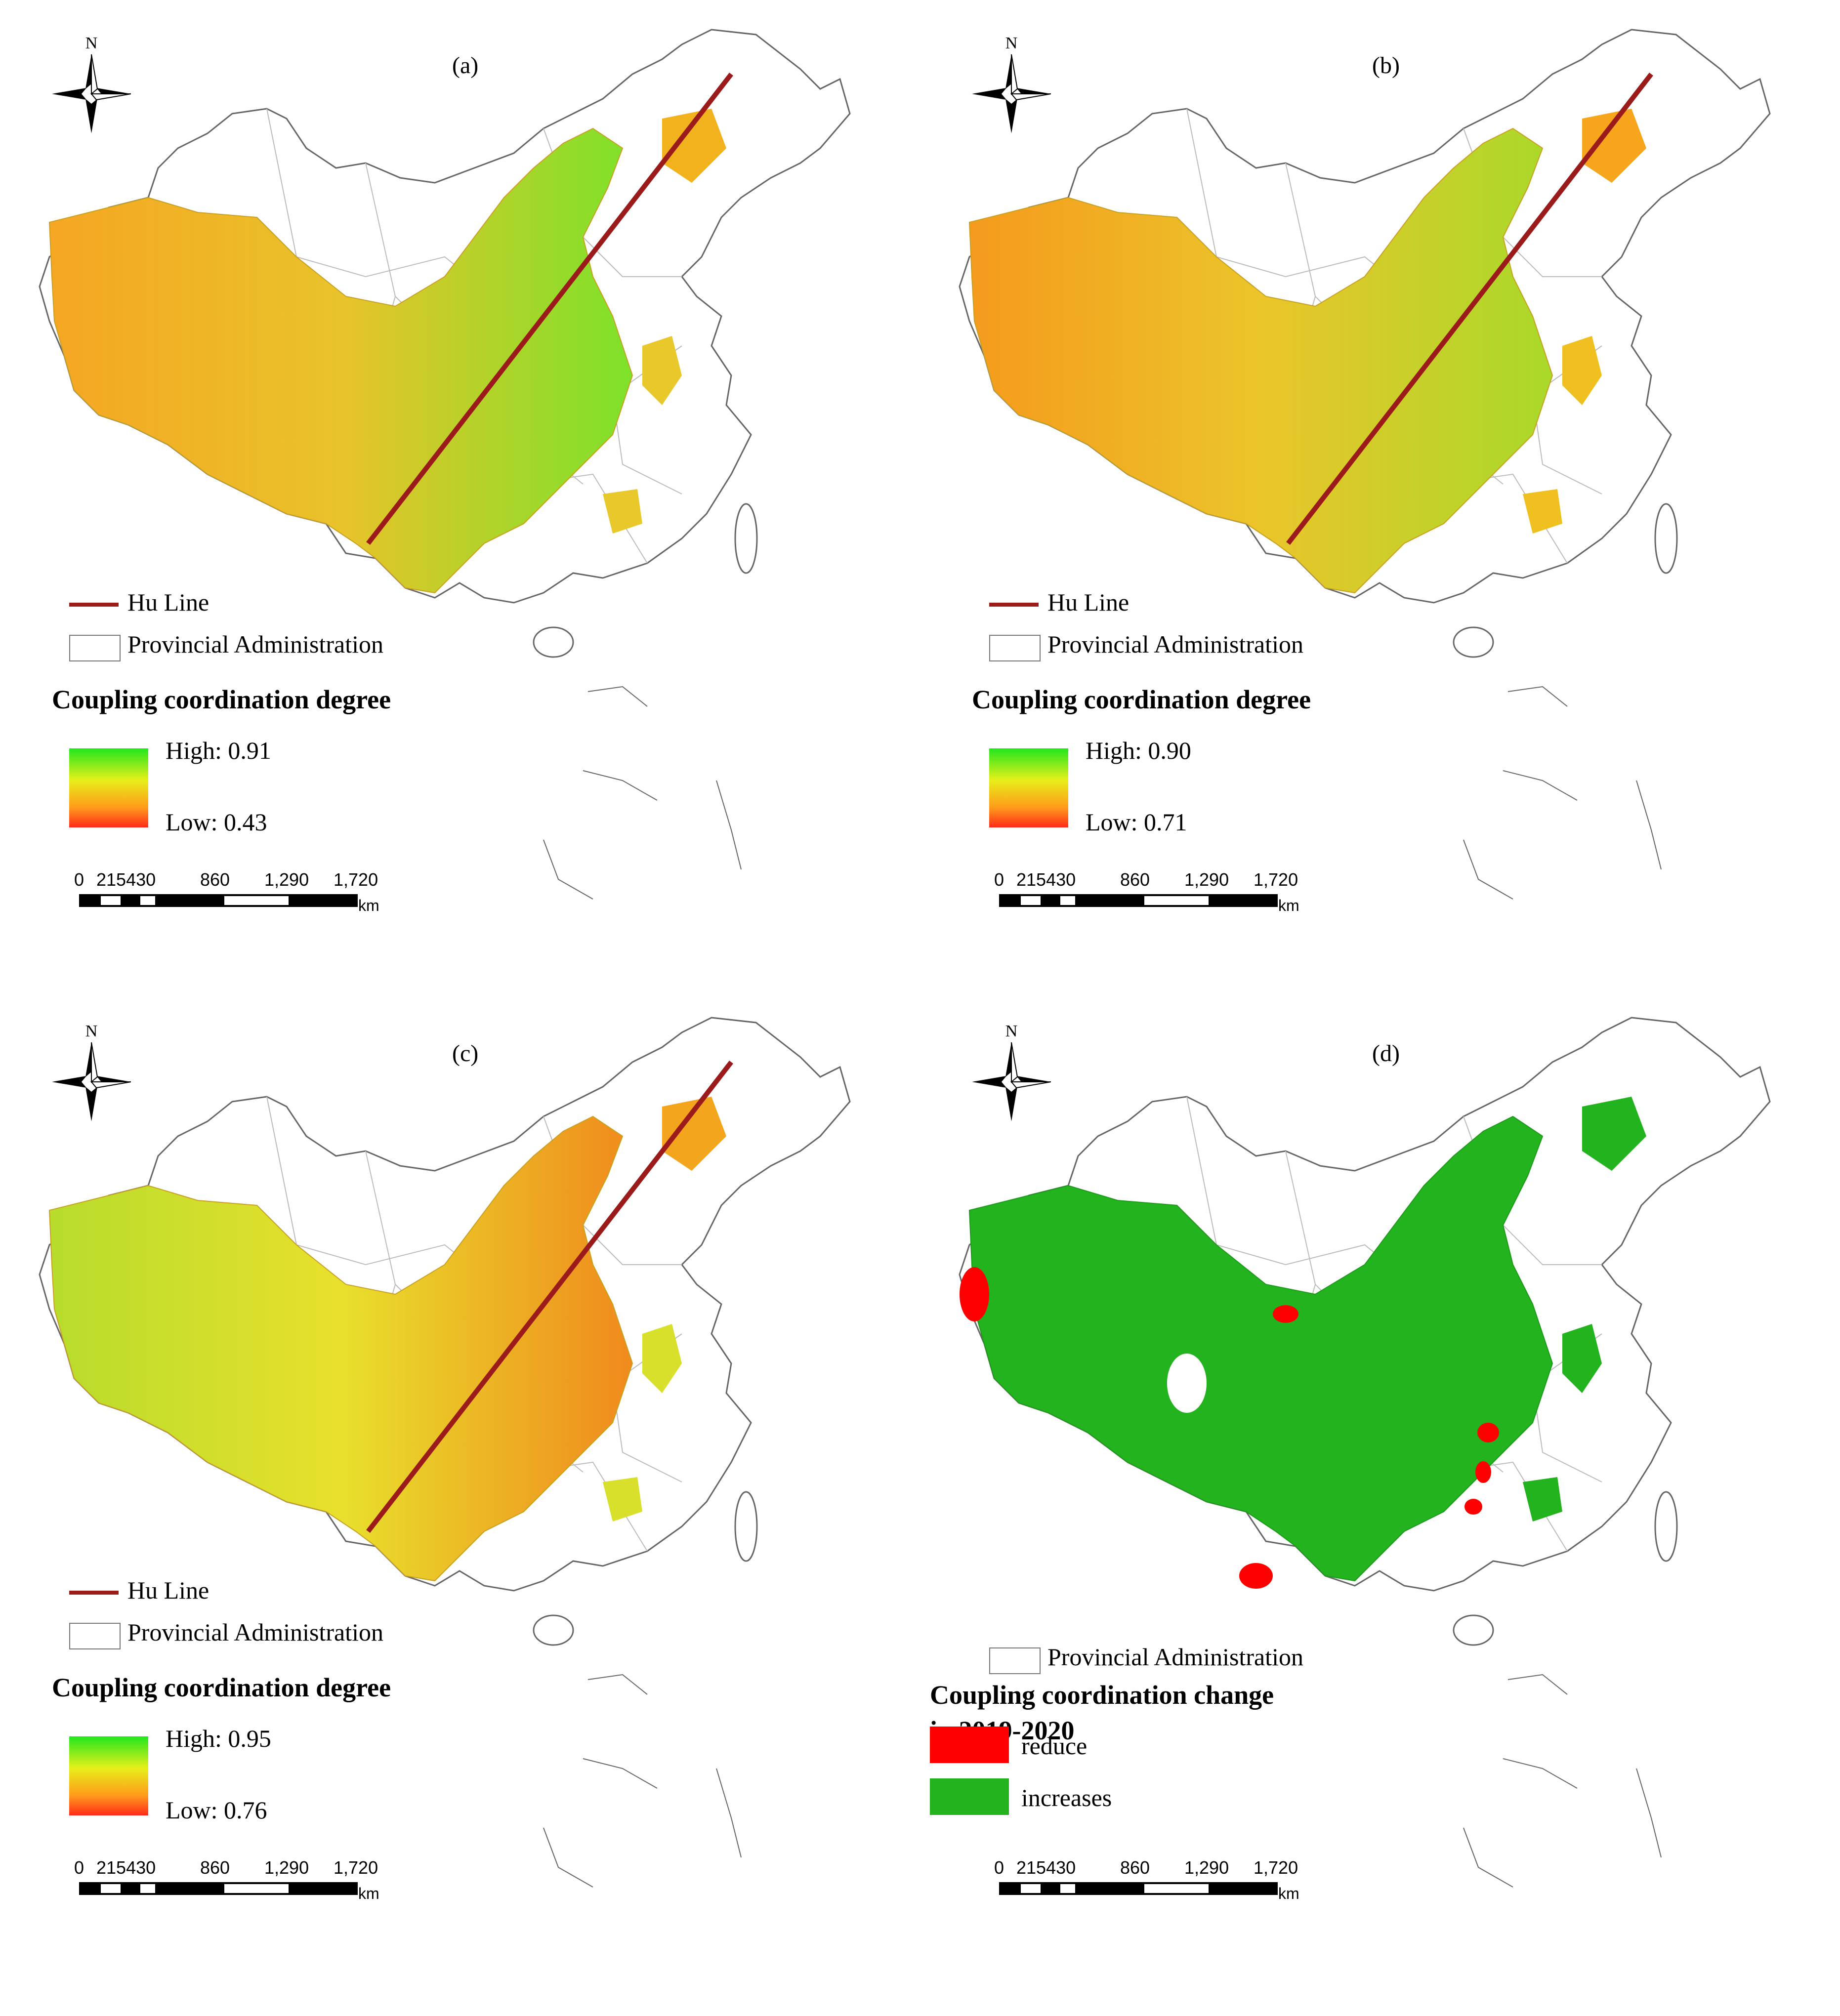  I want to click on increase-label: increases, so click(1066, 1797).